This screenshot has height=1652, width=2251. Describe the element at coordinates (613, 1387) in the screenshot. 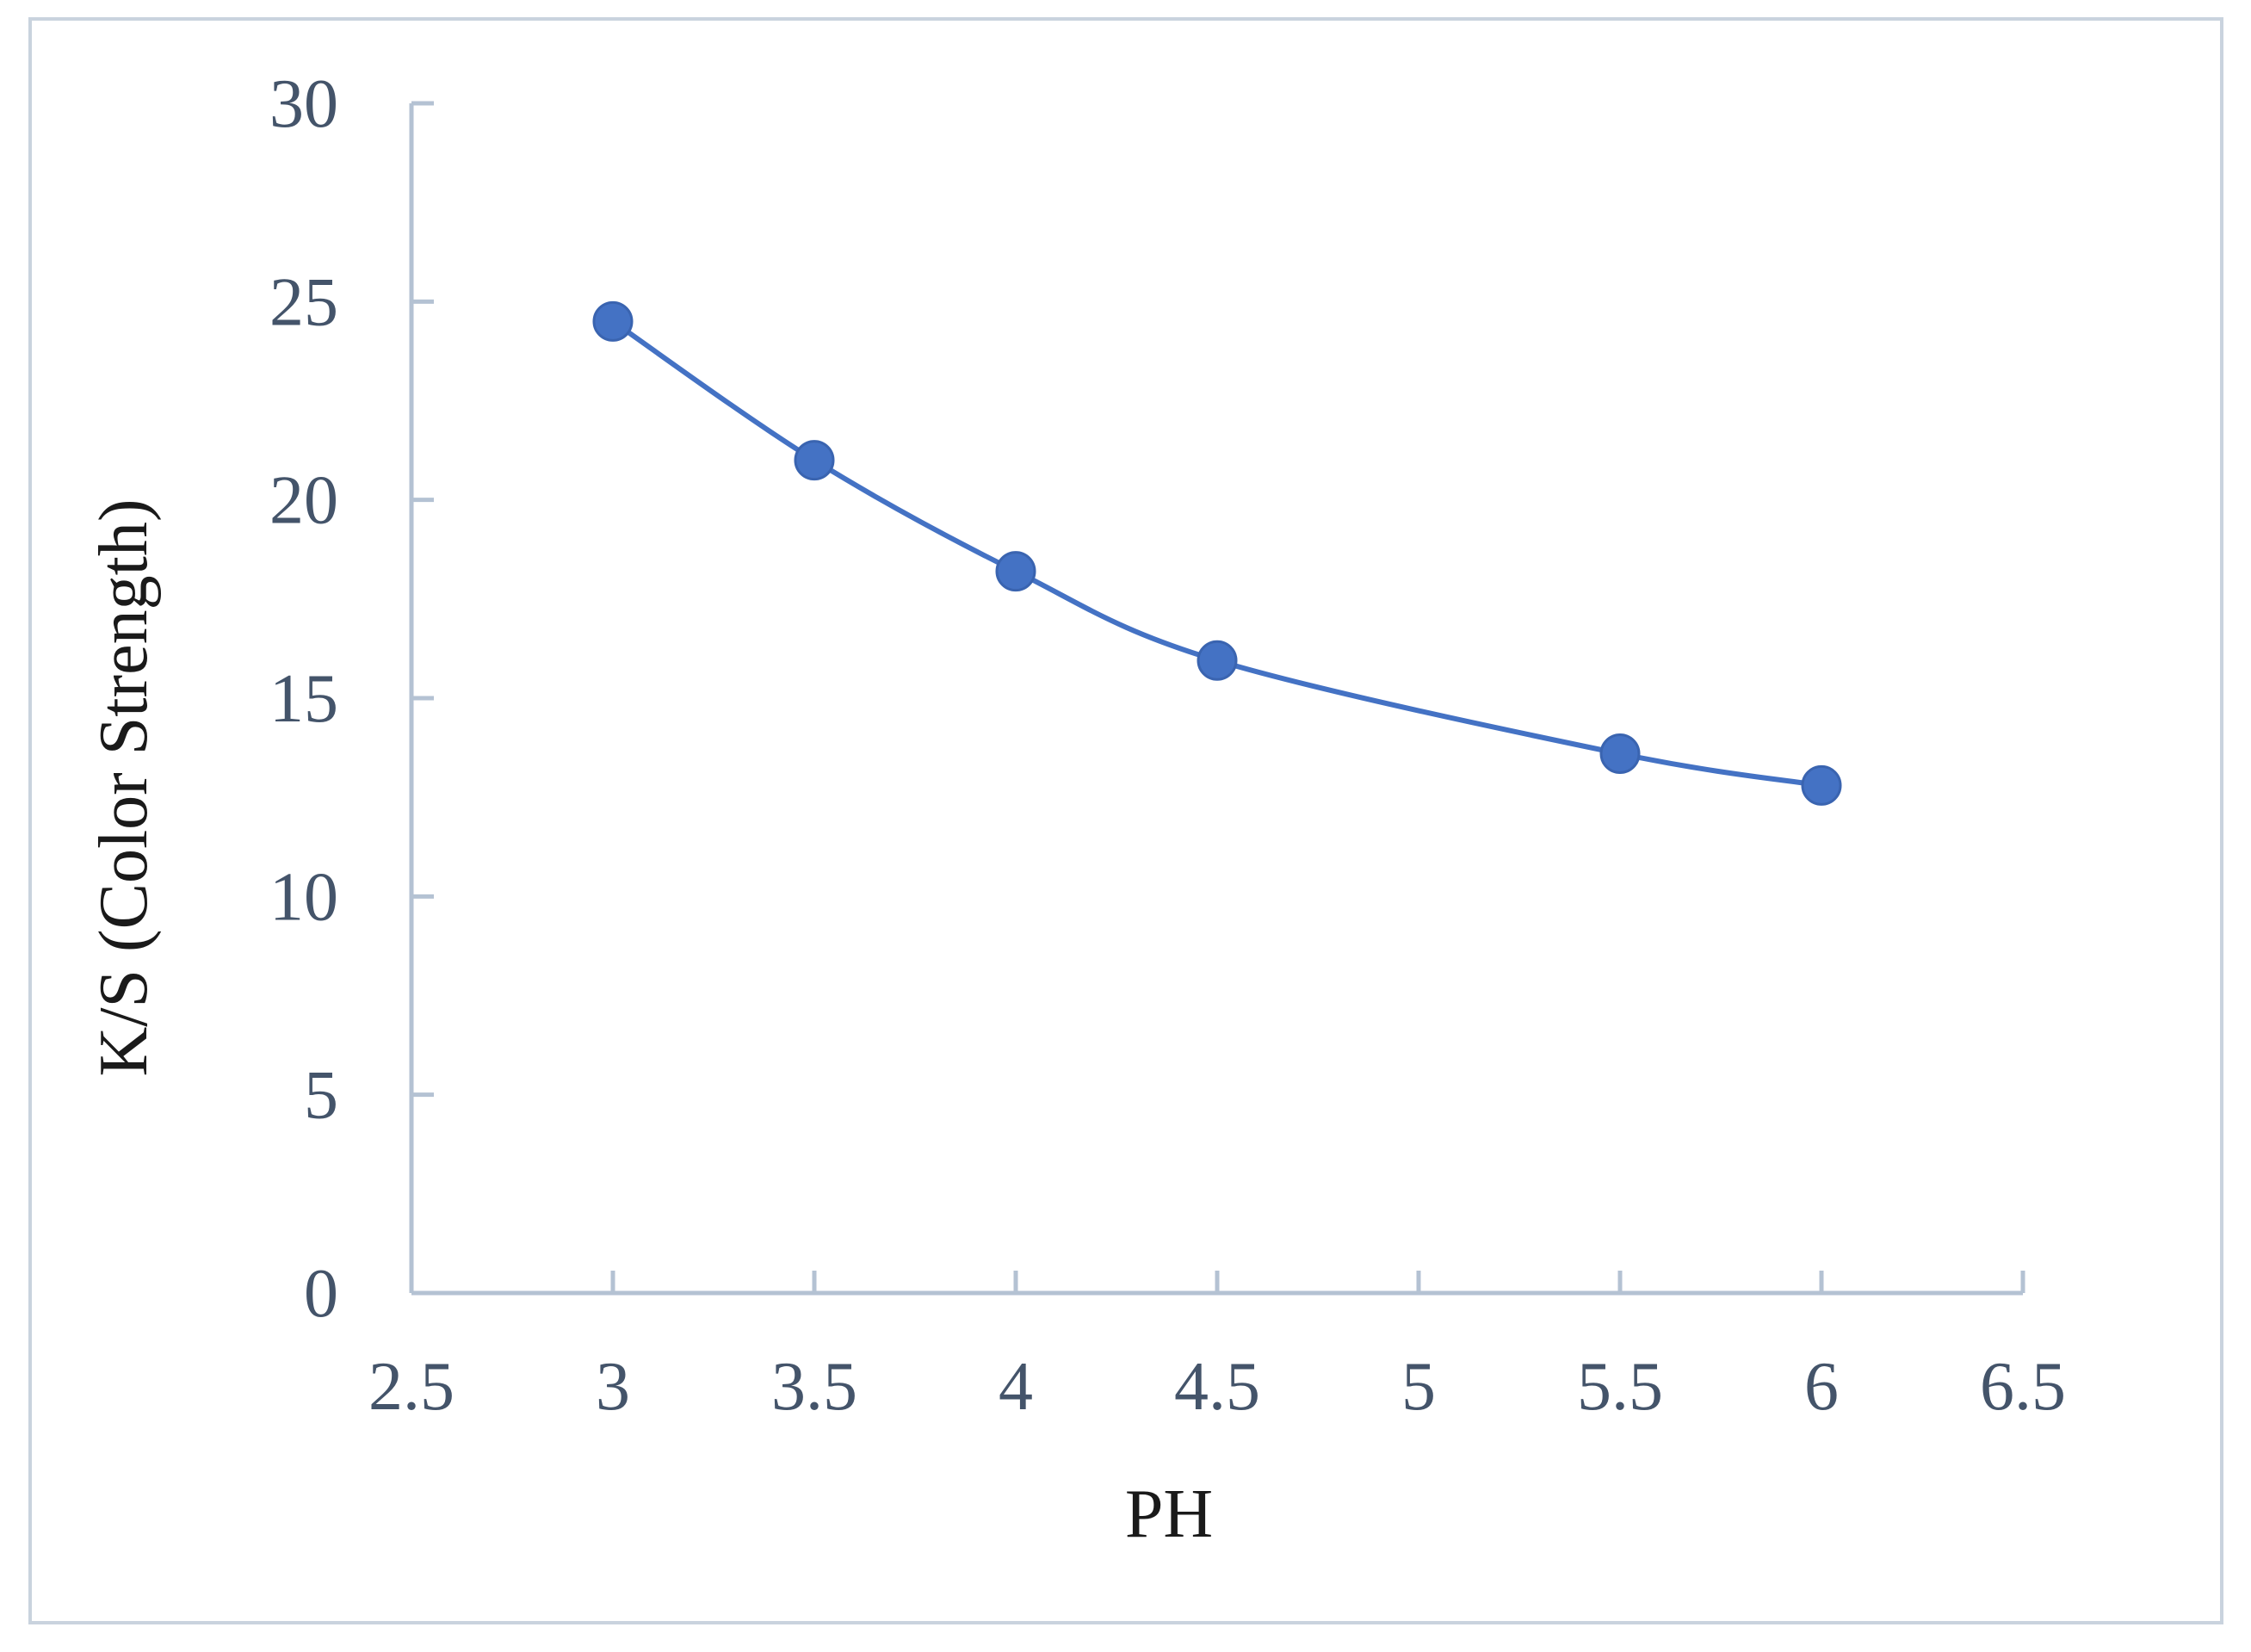

I see `x-tick-label: 3` at that location.